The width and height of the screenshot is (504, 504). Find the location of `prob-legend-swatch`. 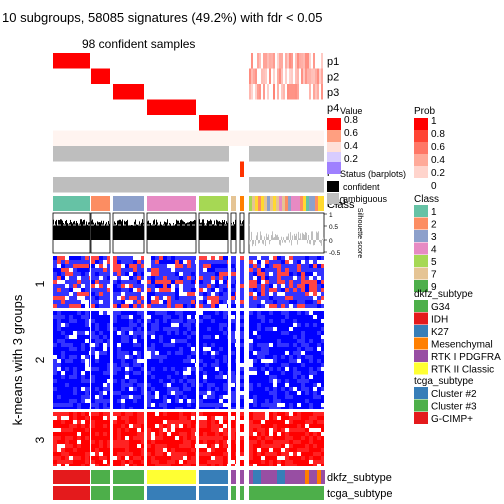

prob-legend-swatch is located at coordinates (421, 184).